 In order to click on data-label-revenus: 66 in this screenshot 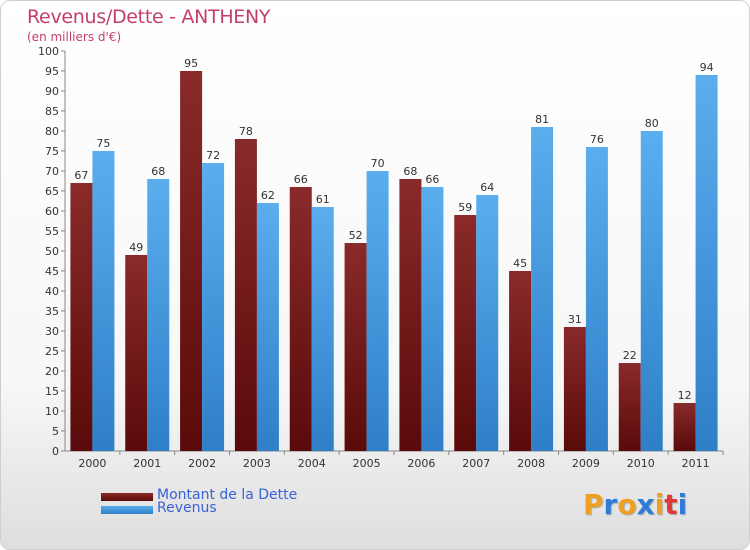, I will do `click(432, 179)`.